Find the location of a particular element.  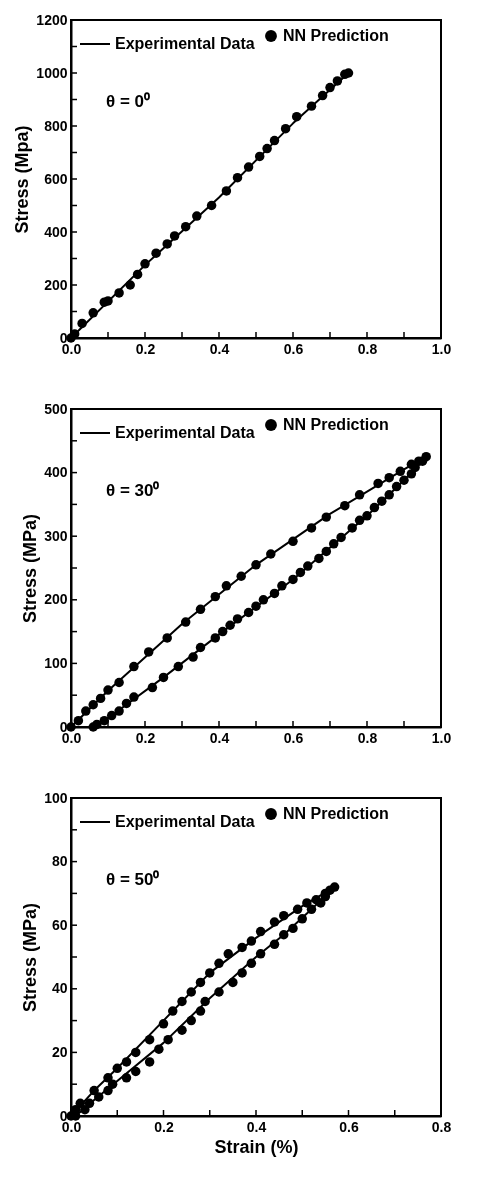

y-tick-label: 1200 is located at coordinates (52, 19).